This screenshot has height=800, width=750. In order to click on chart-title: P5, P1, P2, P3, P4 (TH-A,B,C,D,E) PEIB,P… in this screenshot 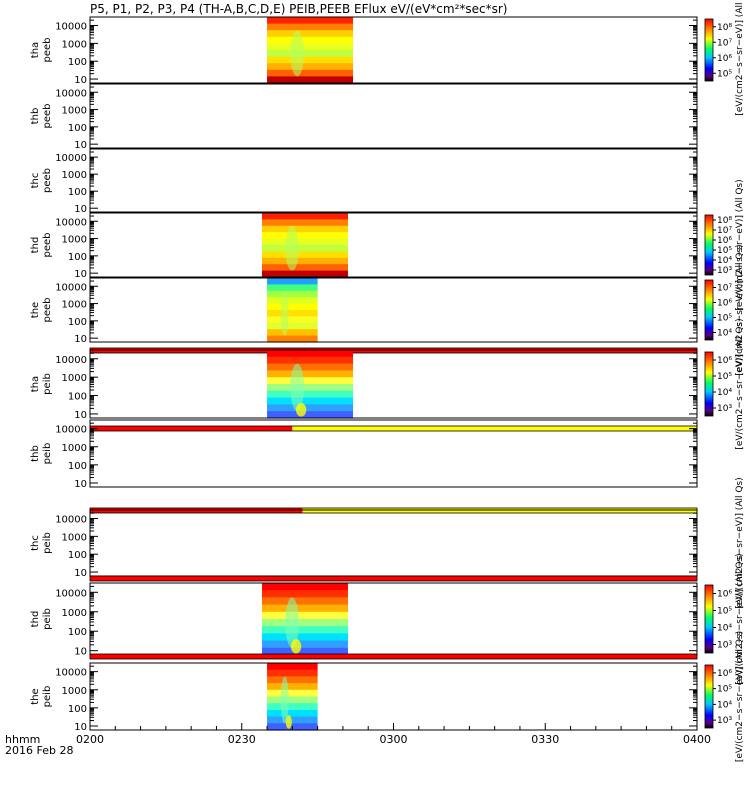, I will do `click(299, 9)`.